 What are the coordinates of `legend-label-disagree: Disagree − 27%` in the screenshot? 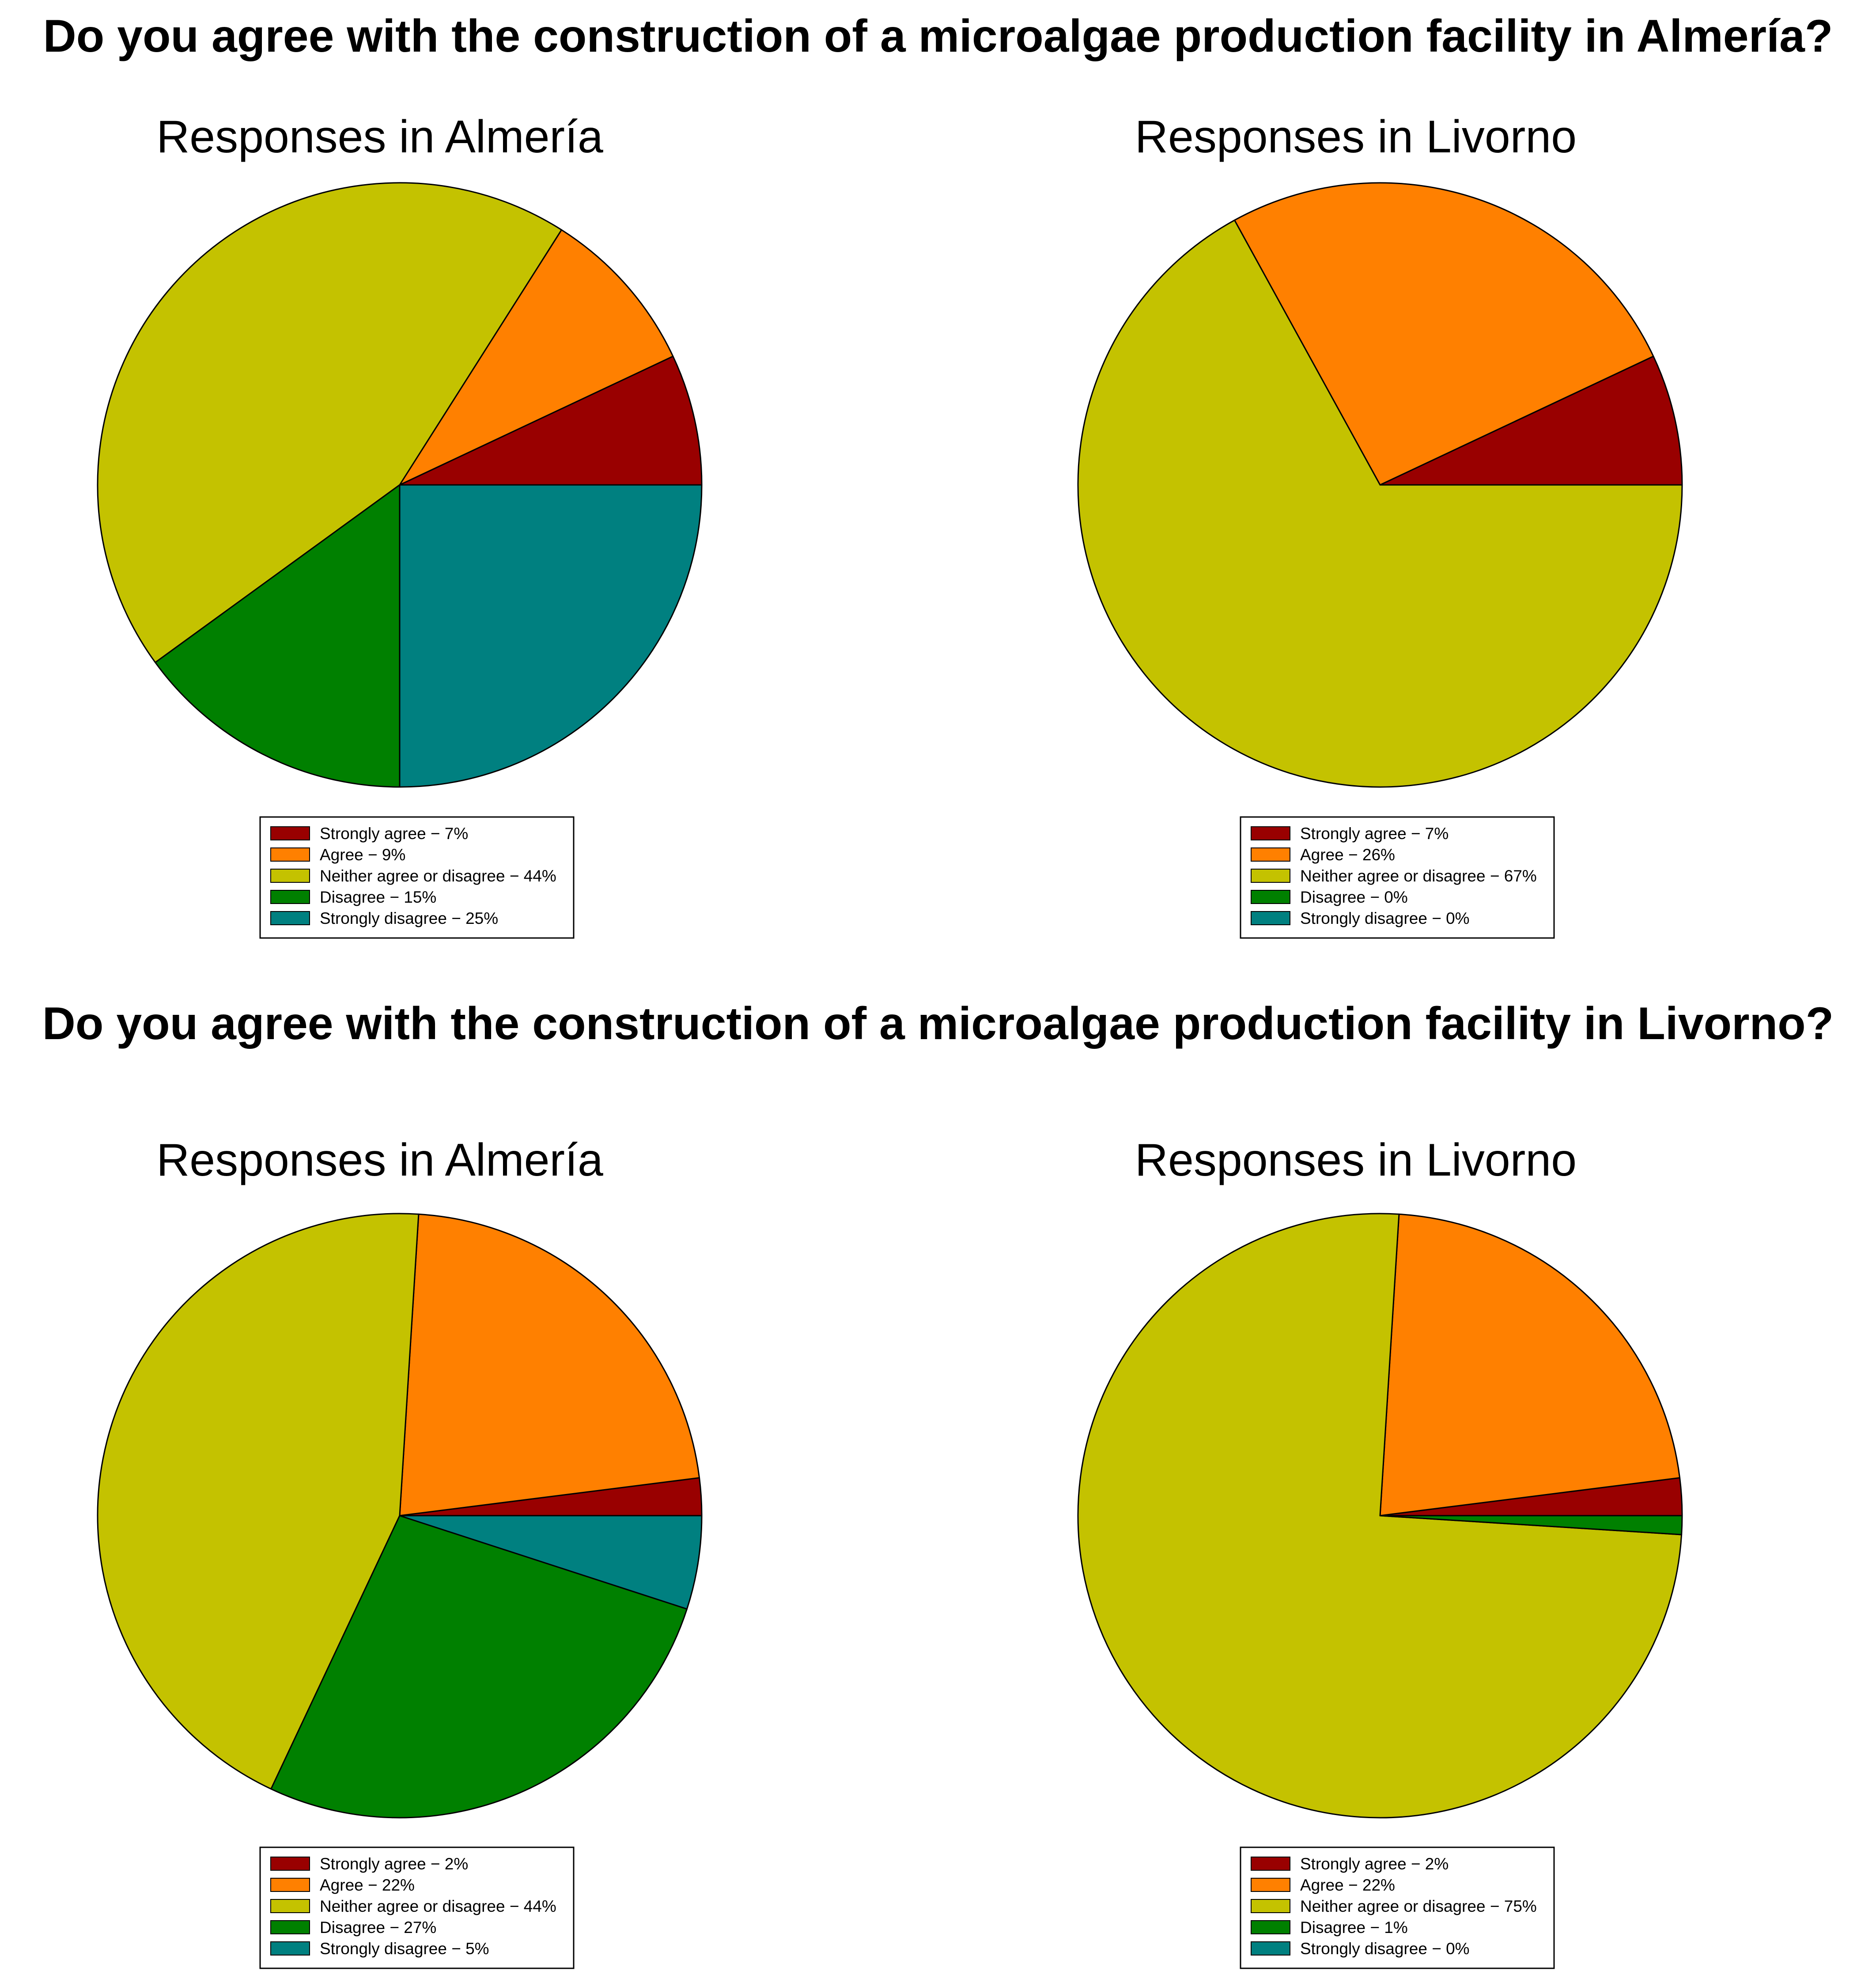 It's located at (378, 1927).